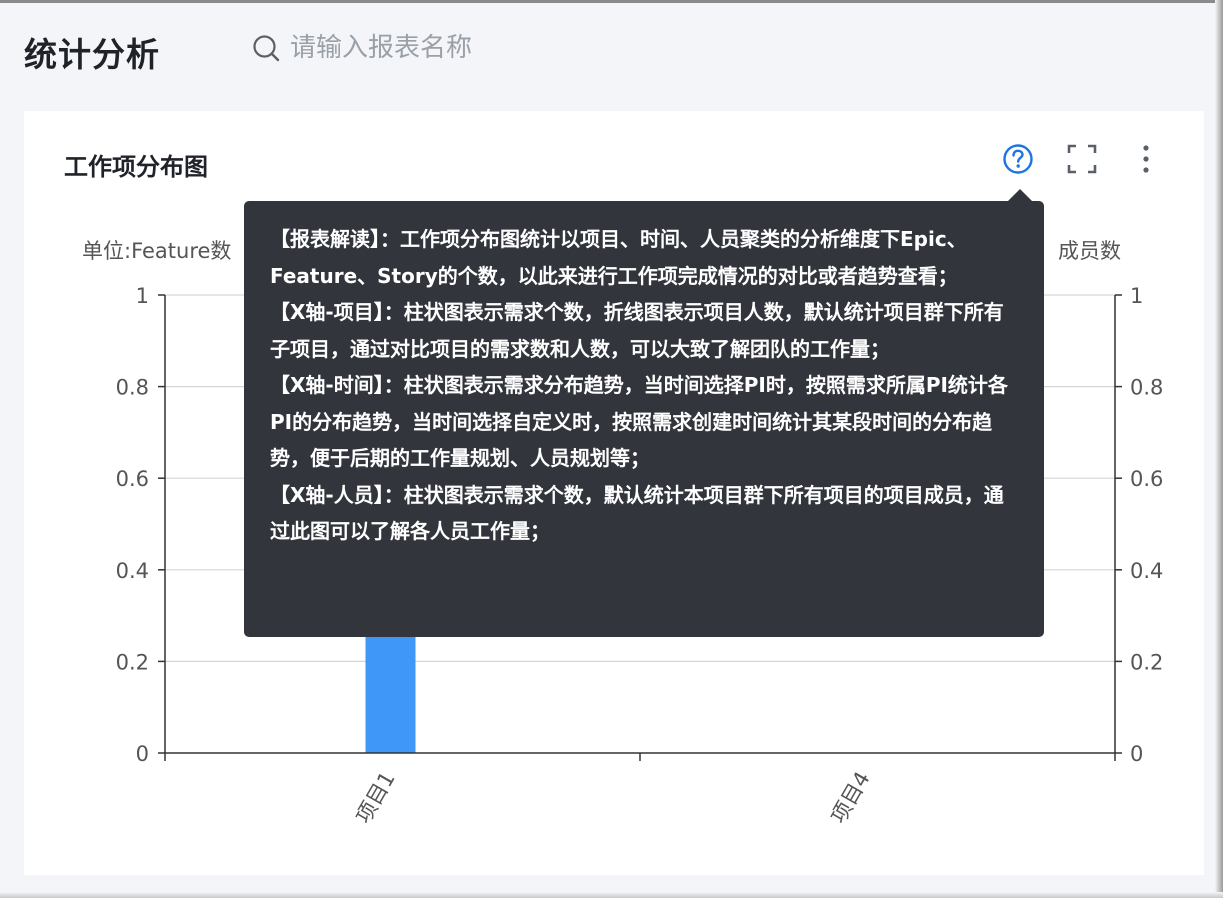 The width and height of the screenshot is (1223, 898). I want to click on y-left-tick-label: 1, so click(142, 296).